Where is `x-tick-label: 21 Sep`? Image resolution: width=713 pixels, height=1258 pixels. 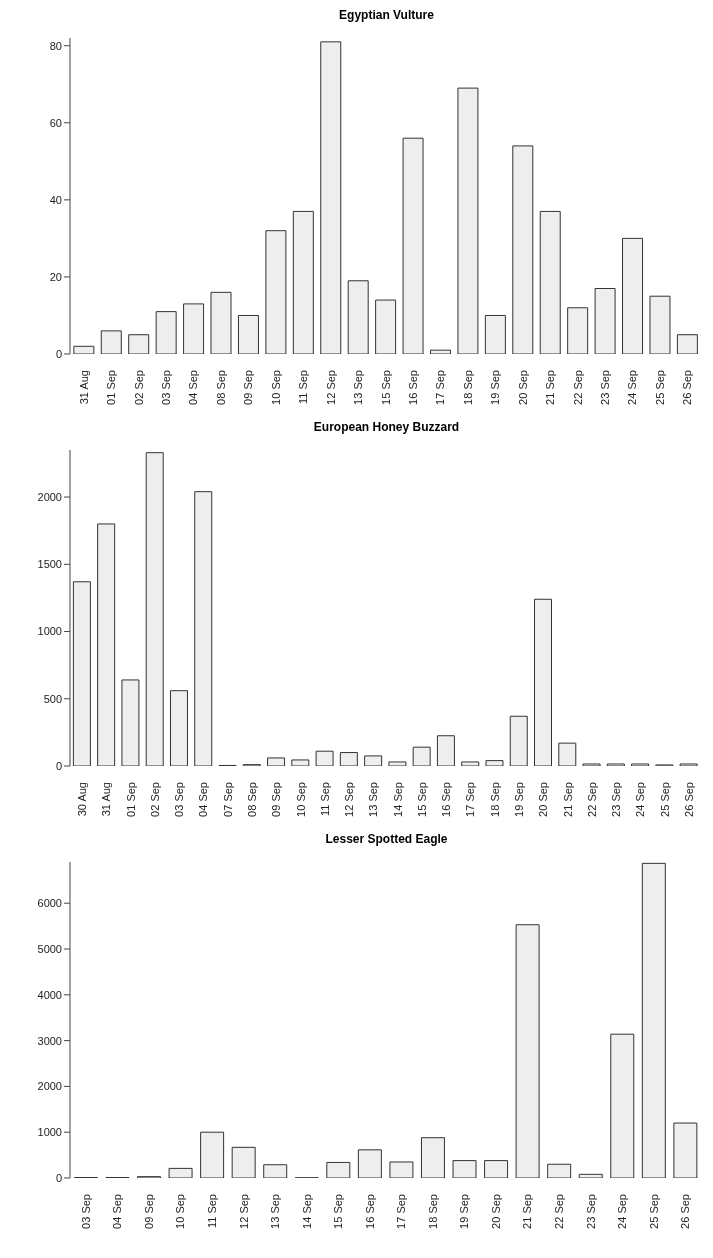
x-tick-label: 21 Sep is located at coordinates (527, 1211).